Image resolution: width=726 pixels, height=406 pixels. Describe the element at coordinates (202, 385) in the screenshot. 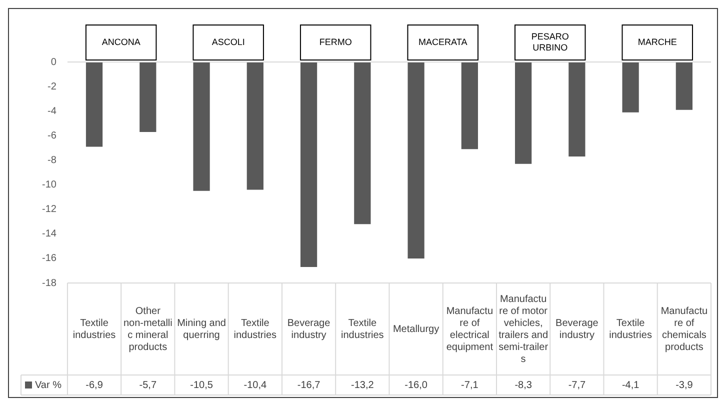

I see `data-label: -10,5` at that location.